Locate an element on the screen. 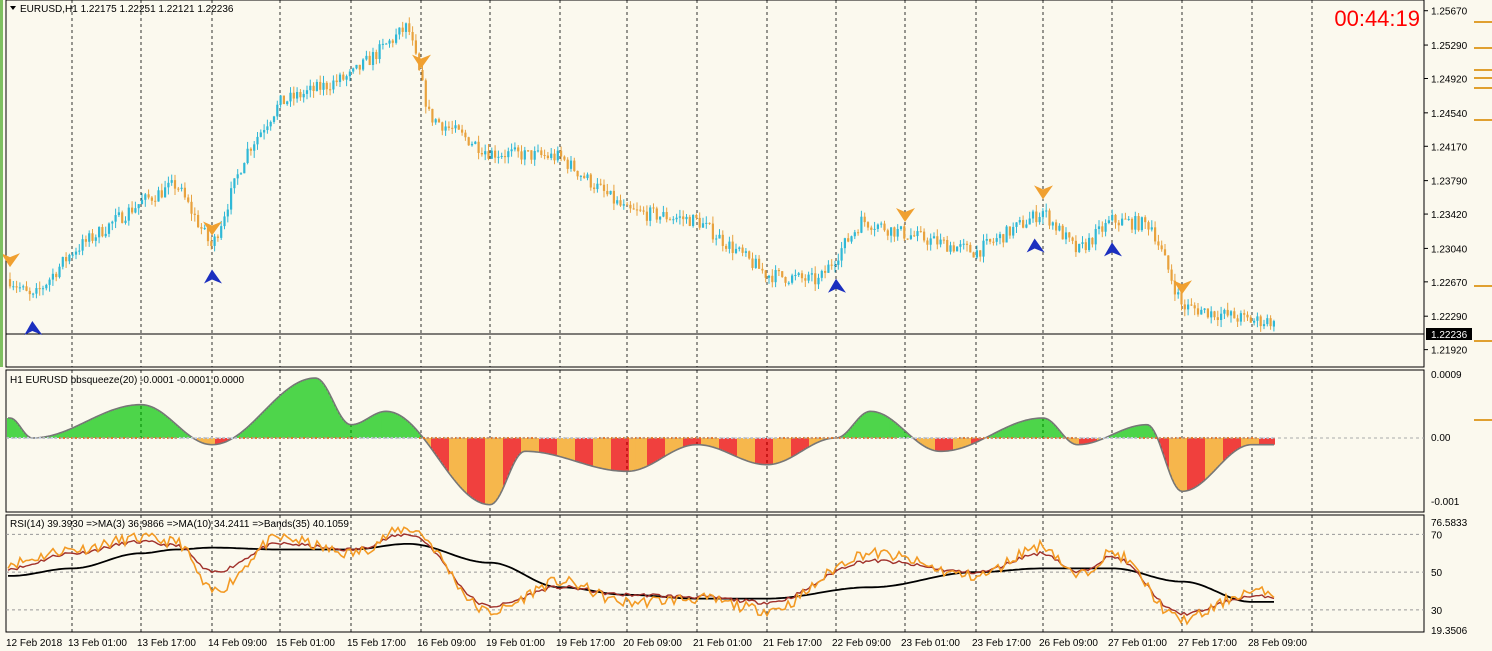 The height and width of the screenshot is (651, 1492). price-tick-label: 1.25290 is located at coordinates (1449, 46).